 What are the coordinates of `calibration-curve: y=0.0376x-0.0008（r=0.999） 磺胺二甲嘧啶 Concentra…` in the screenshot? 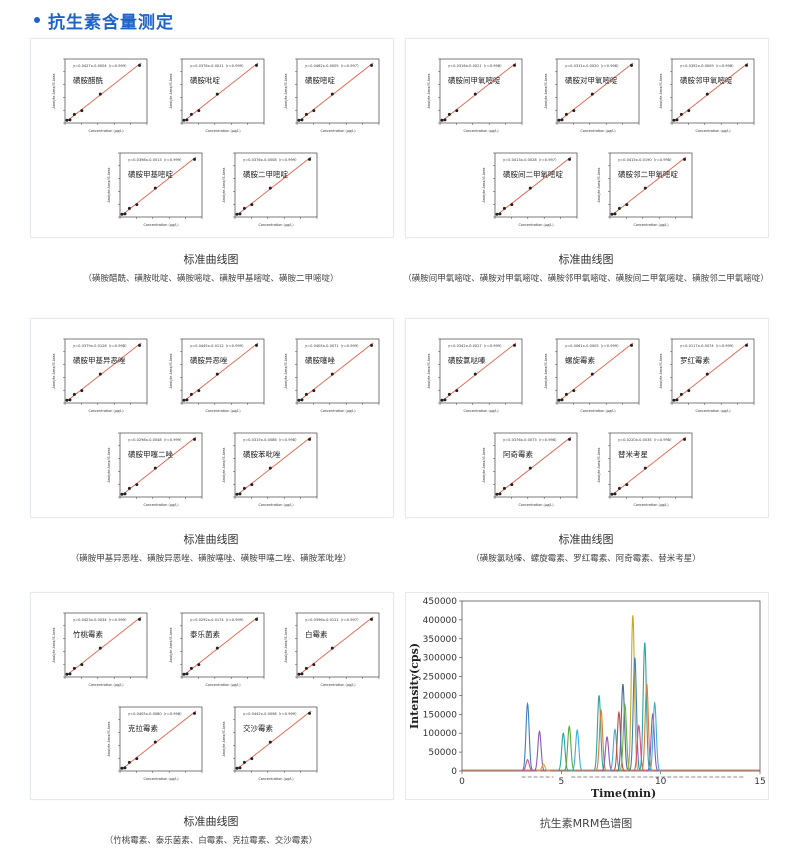 It's located at (271, 188).